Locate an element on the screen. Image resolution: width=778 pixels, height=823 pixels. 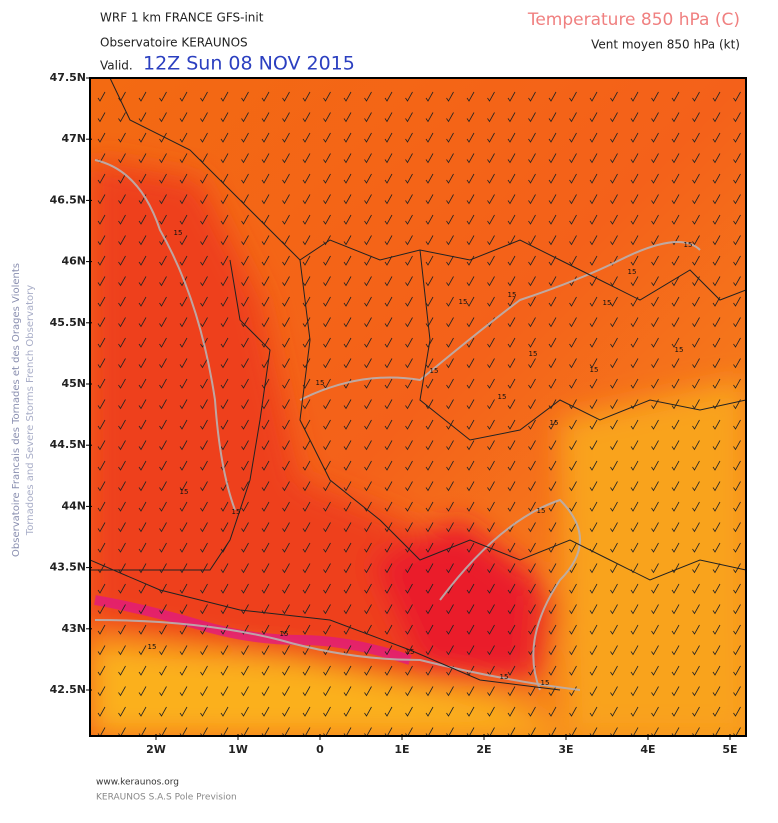
lat-label: 45N is located at coordinates (73, 383).